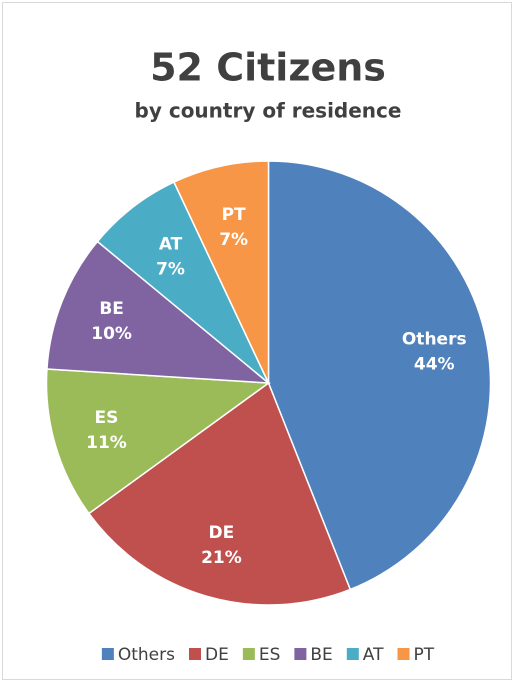 The height and width of the screenshot is (682, 514). Describe the element at coordinates (106, 443) in the screenshot. I see `slice-value: 11%` at that location.